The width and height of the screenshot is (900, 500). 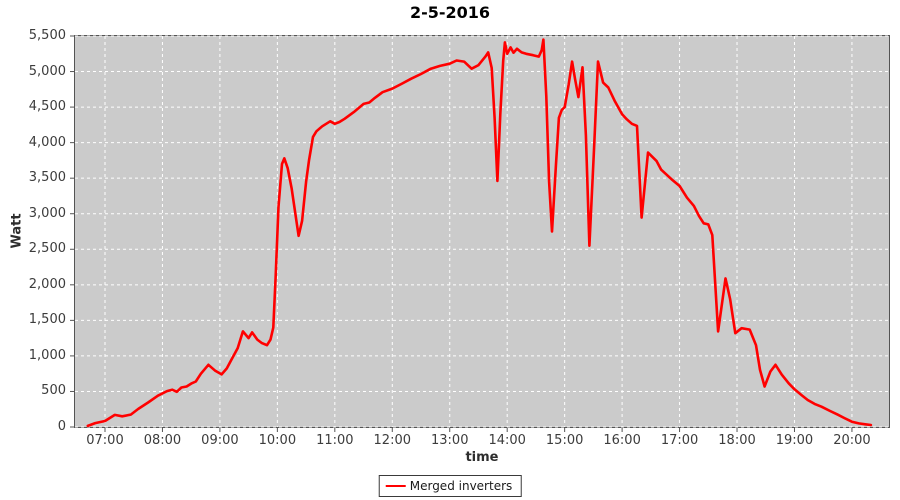 I want to click on x-tick-label: 15:00, so click(x=564, y=440).